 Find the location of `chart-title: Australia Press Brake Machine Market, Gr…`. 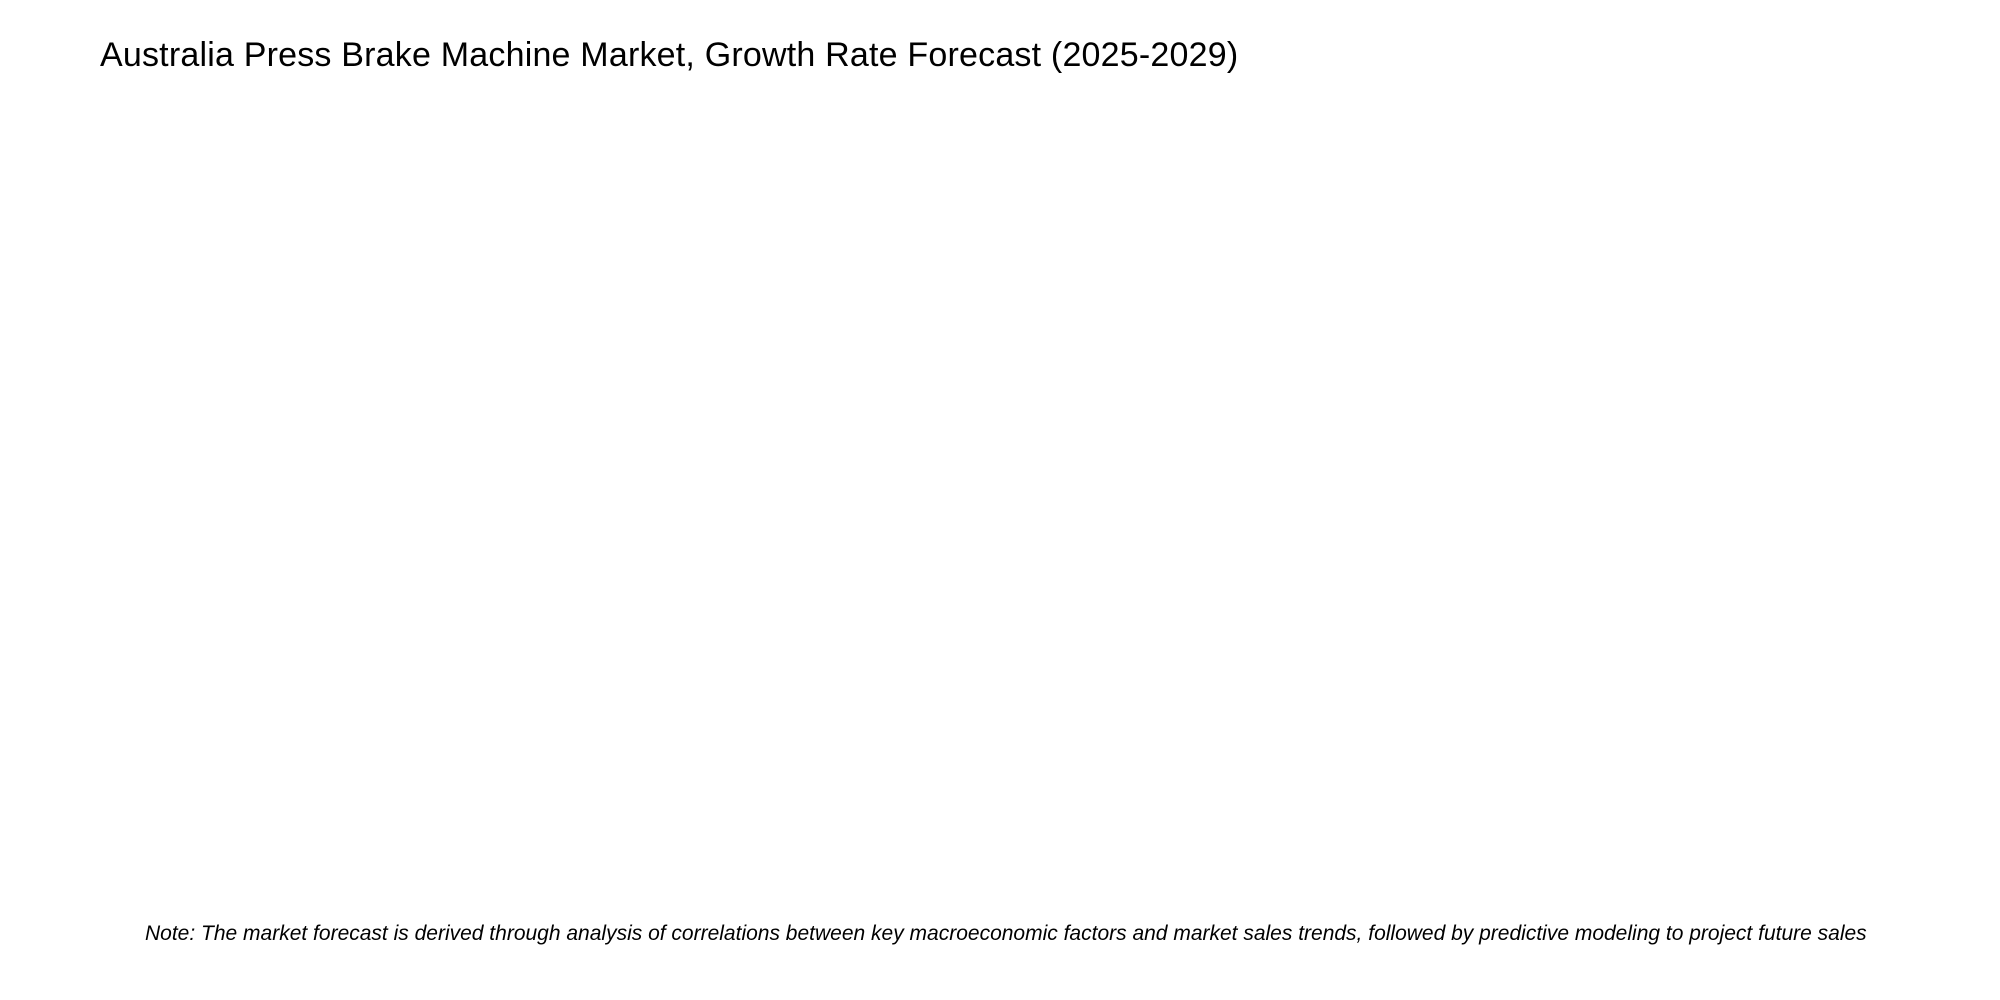

chart-title: Australia Press Brake Machine Market, Gr… is located at coordinates (669, 55).